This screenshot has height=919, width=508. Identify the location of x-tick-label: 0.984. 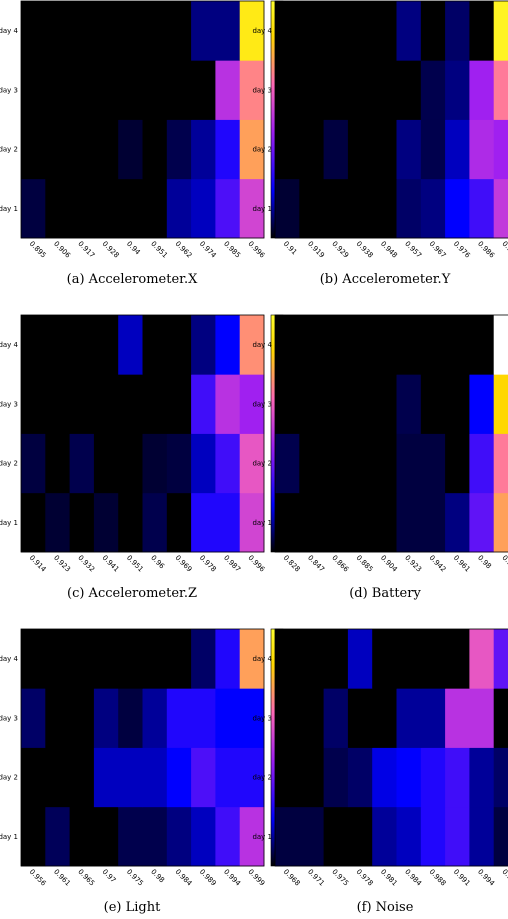
(413, 878).